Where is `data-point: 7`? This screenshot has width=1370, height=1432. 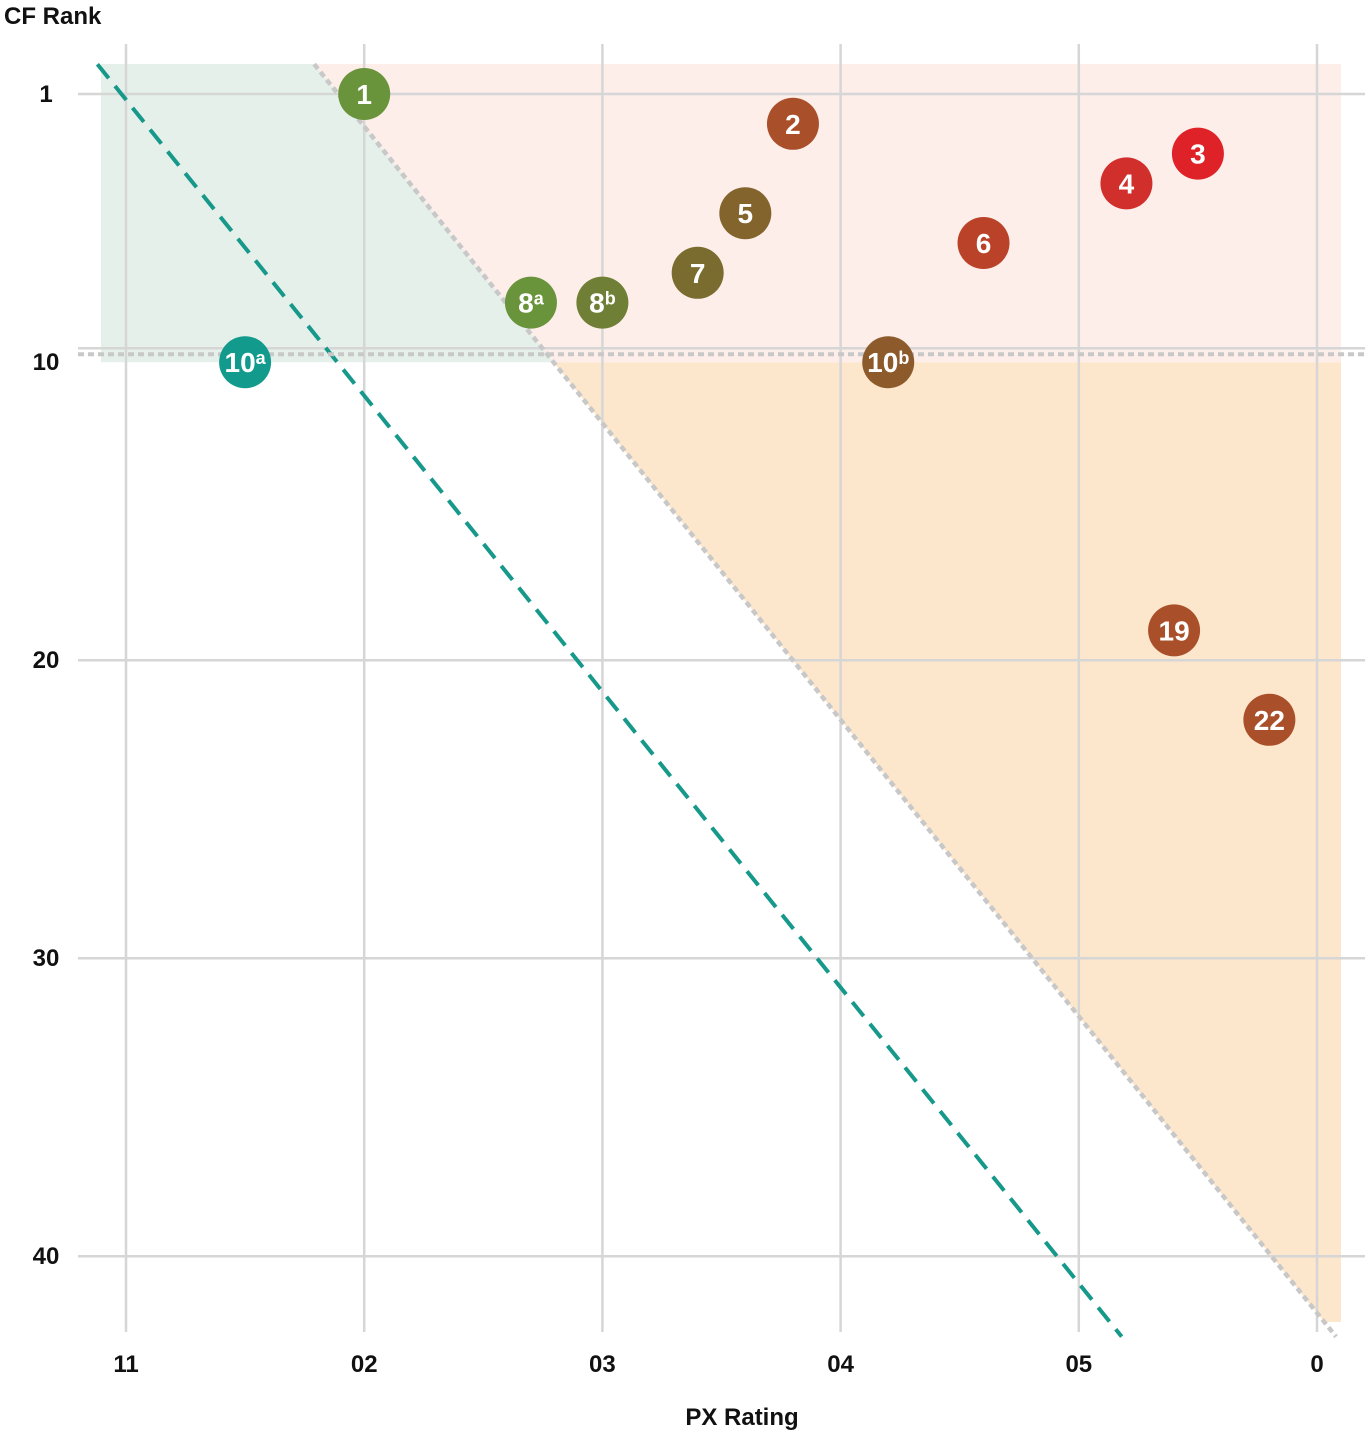
data-point: 7 is located at coordinates (697, 272).